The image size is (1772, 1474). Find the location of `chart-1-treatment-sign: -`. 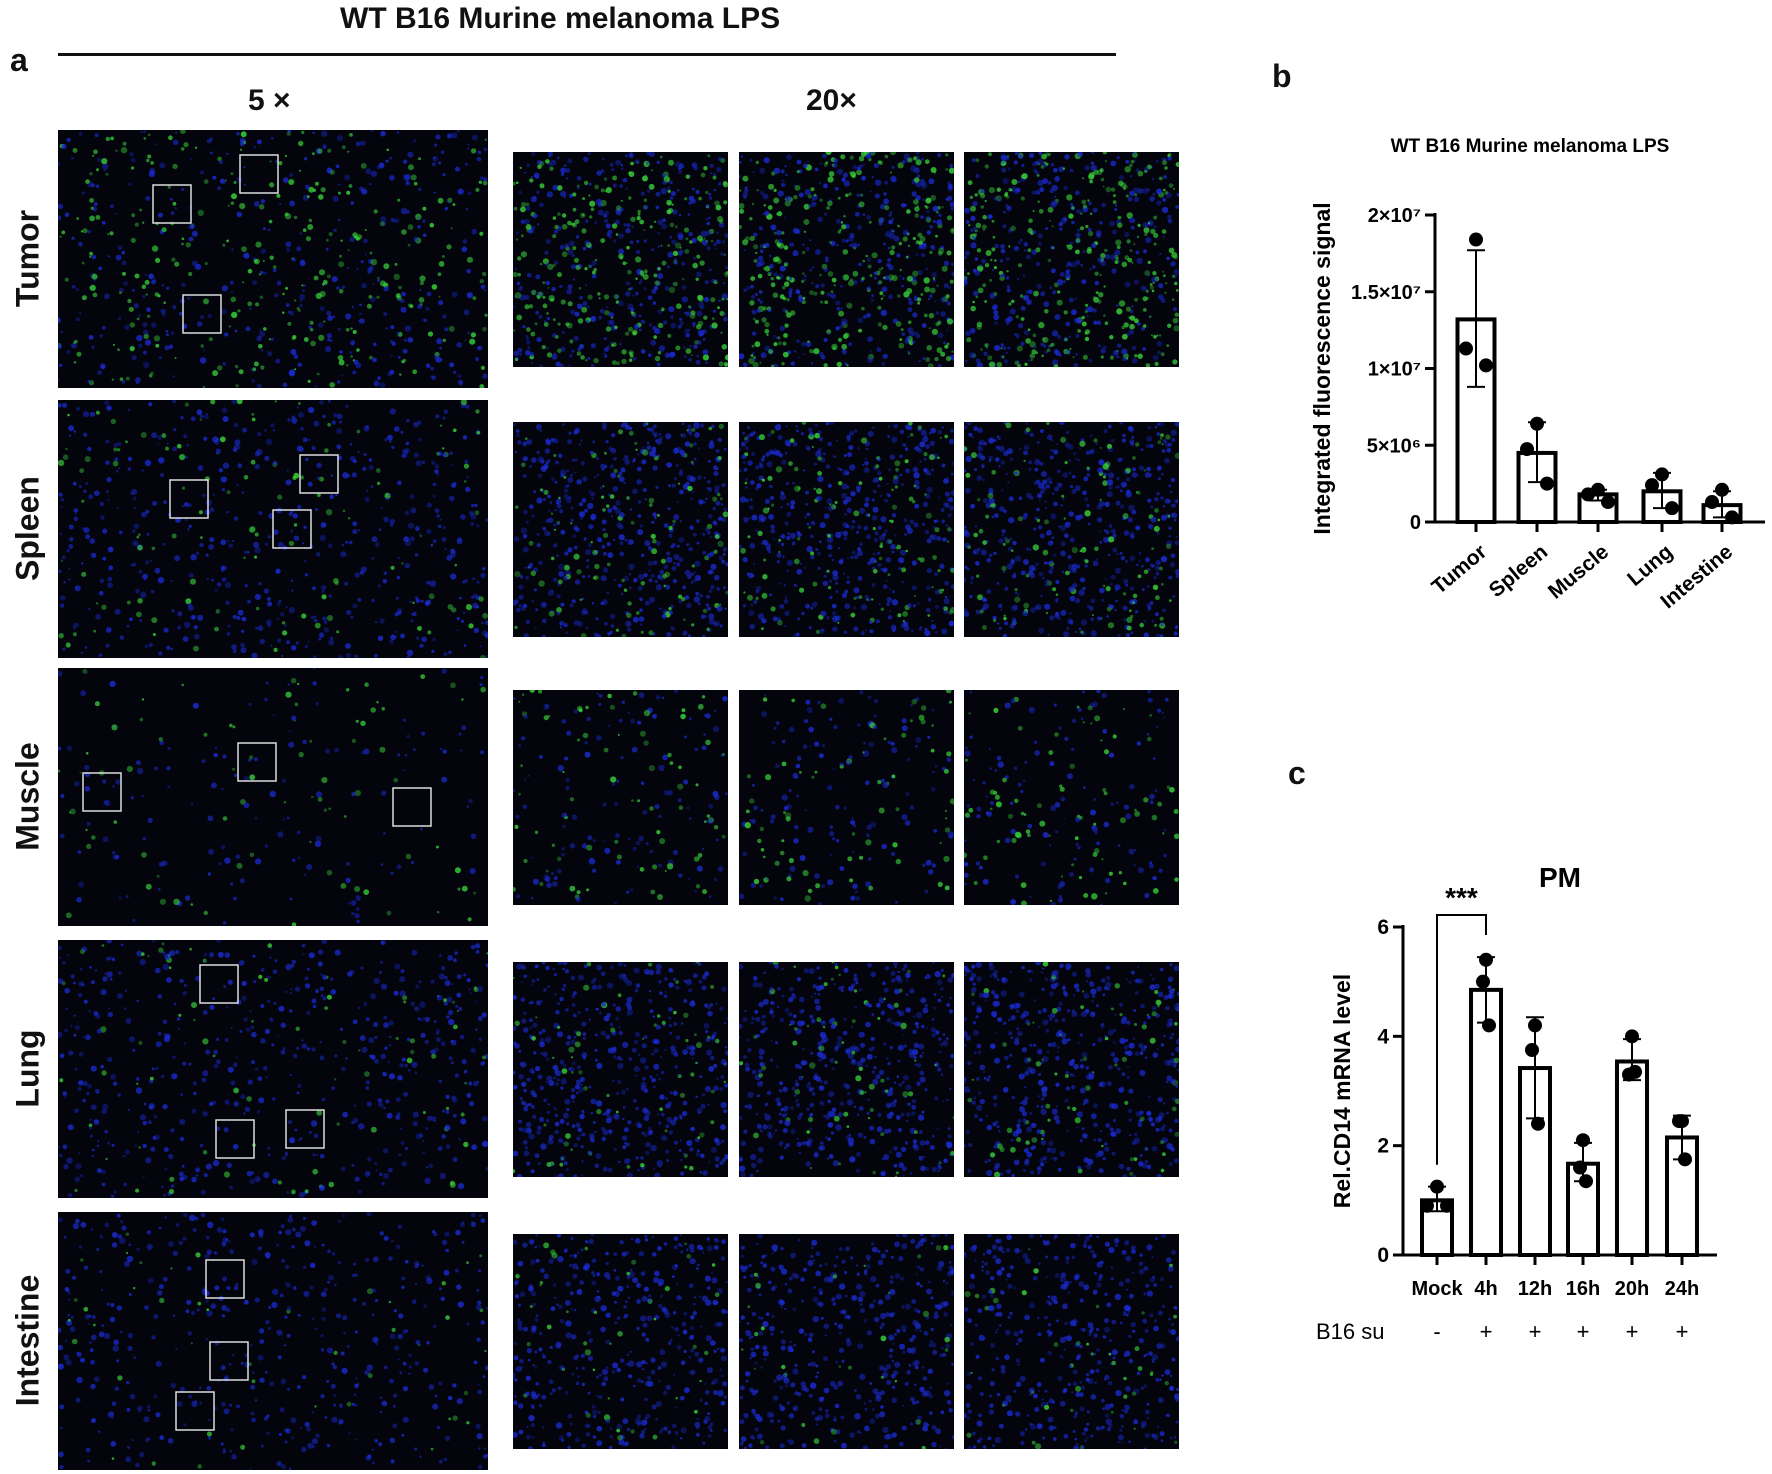

chart-1-treatment-sign: - is located at coordinates (1436, 1331).